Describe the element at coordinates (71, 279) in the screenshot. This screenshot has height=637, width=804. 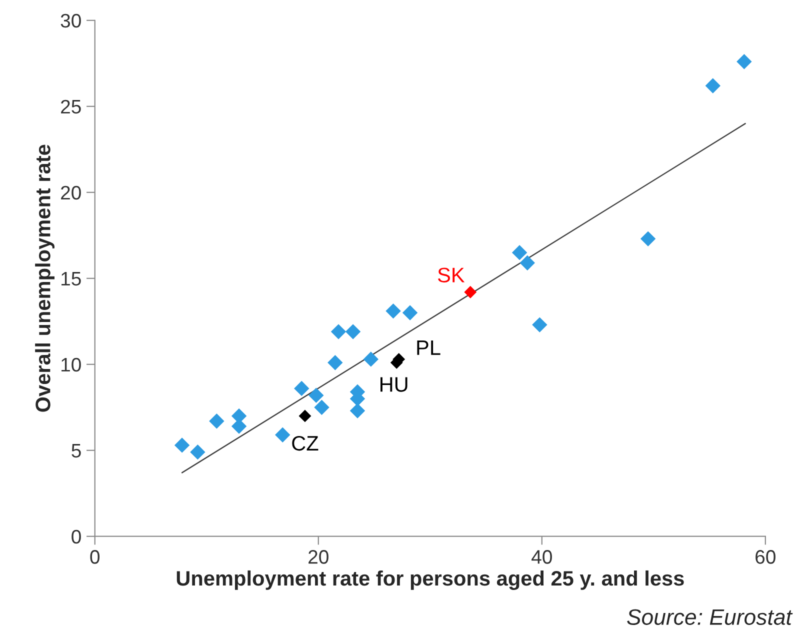
I see `y-tick-label: 15` at that location.